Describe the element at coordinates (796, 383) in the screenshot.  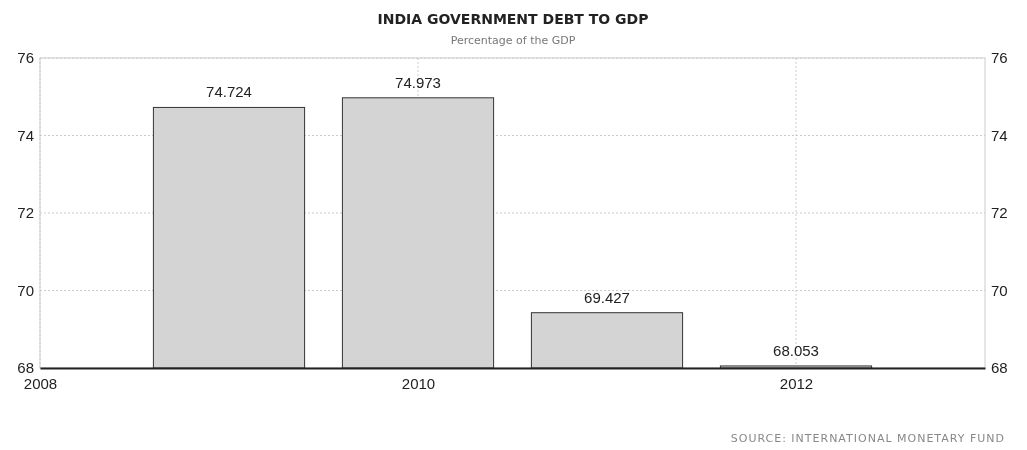
I see `x-tick-label: 2012` at that location.